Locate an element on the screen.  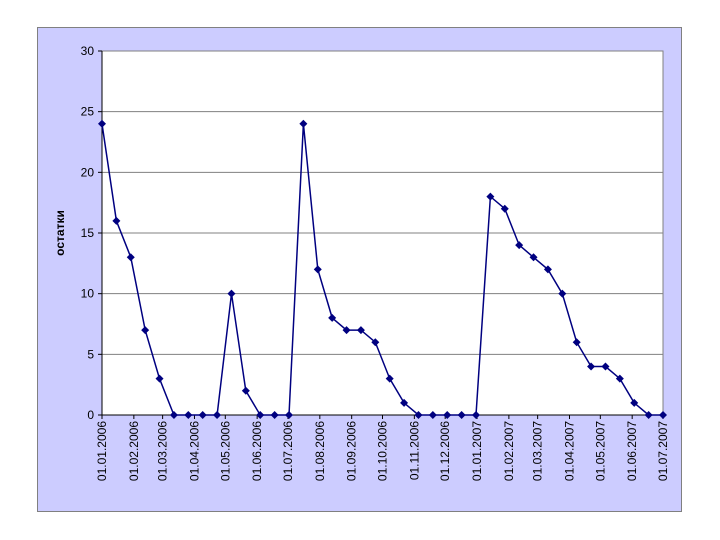
x-tick-label: 01.02.2007 is located at coordinates (509, 451).